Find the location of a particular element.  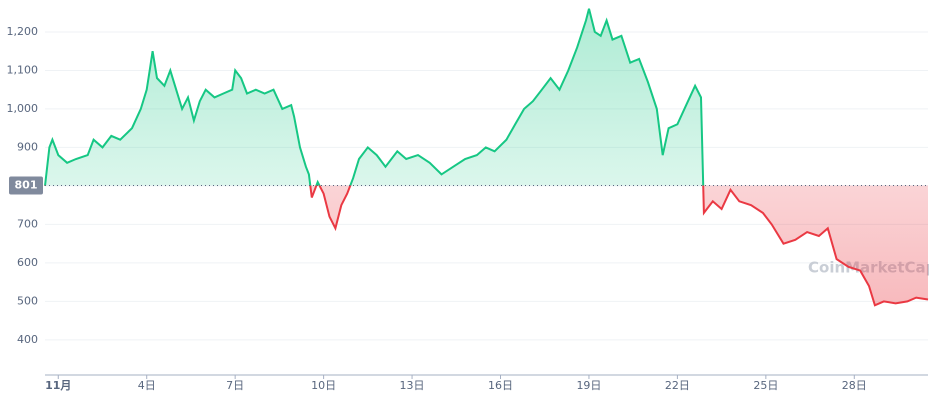

y-tick-label: 1,100 is located at coordinates (23, 69).